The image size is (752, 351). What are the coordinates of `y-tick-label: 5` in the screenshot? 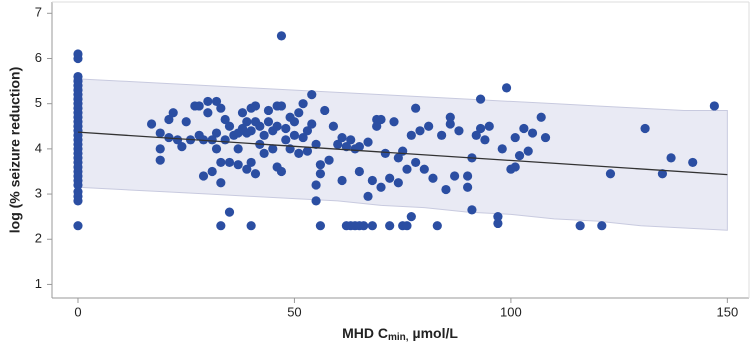 It's located at (38, 102).